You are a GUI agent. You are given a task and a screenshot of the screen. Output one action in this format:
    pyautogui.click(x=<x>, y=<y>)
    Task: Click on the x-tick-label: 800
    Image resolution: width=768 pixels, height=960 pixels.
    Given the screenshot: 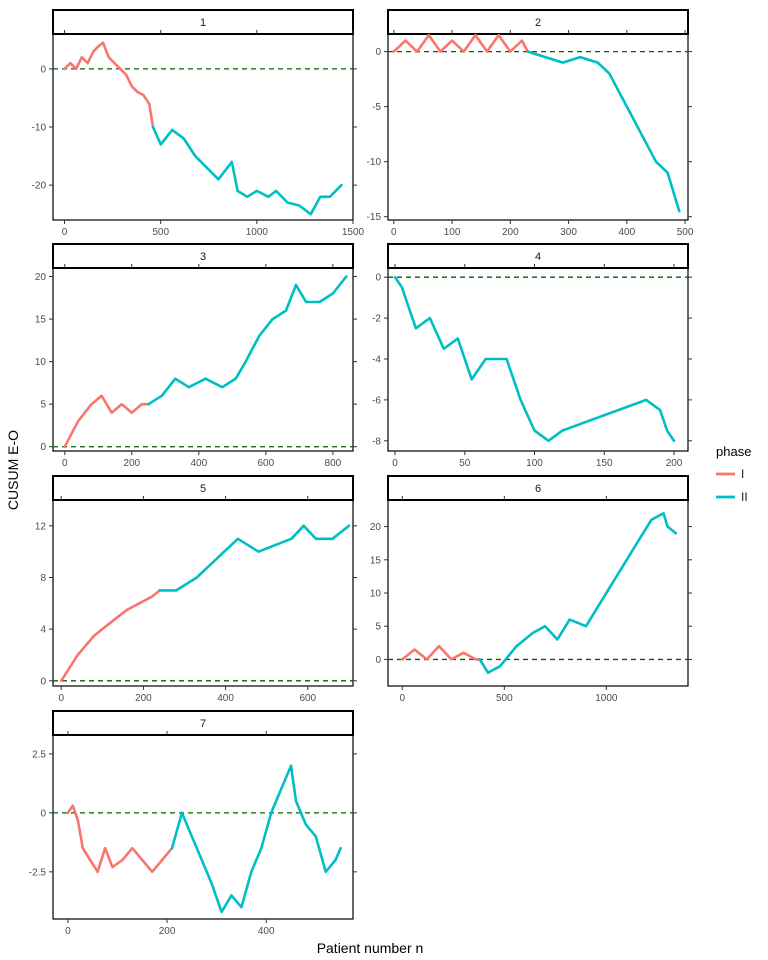 What is the action you would take?
    pyautogui.click(x=333, y=463)
    